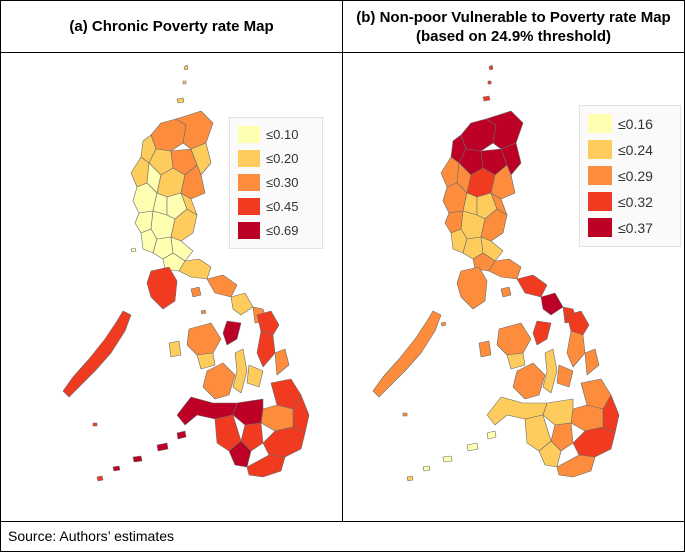 This screenshot has height=552, width=685. I want to click on legend-label: ≤0.37, so click(635, 227).